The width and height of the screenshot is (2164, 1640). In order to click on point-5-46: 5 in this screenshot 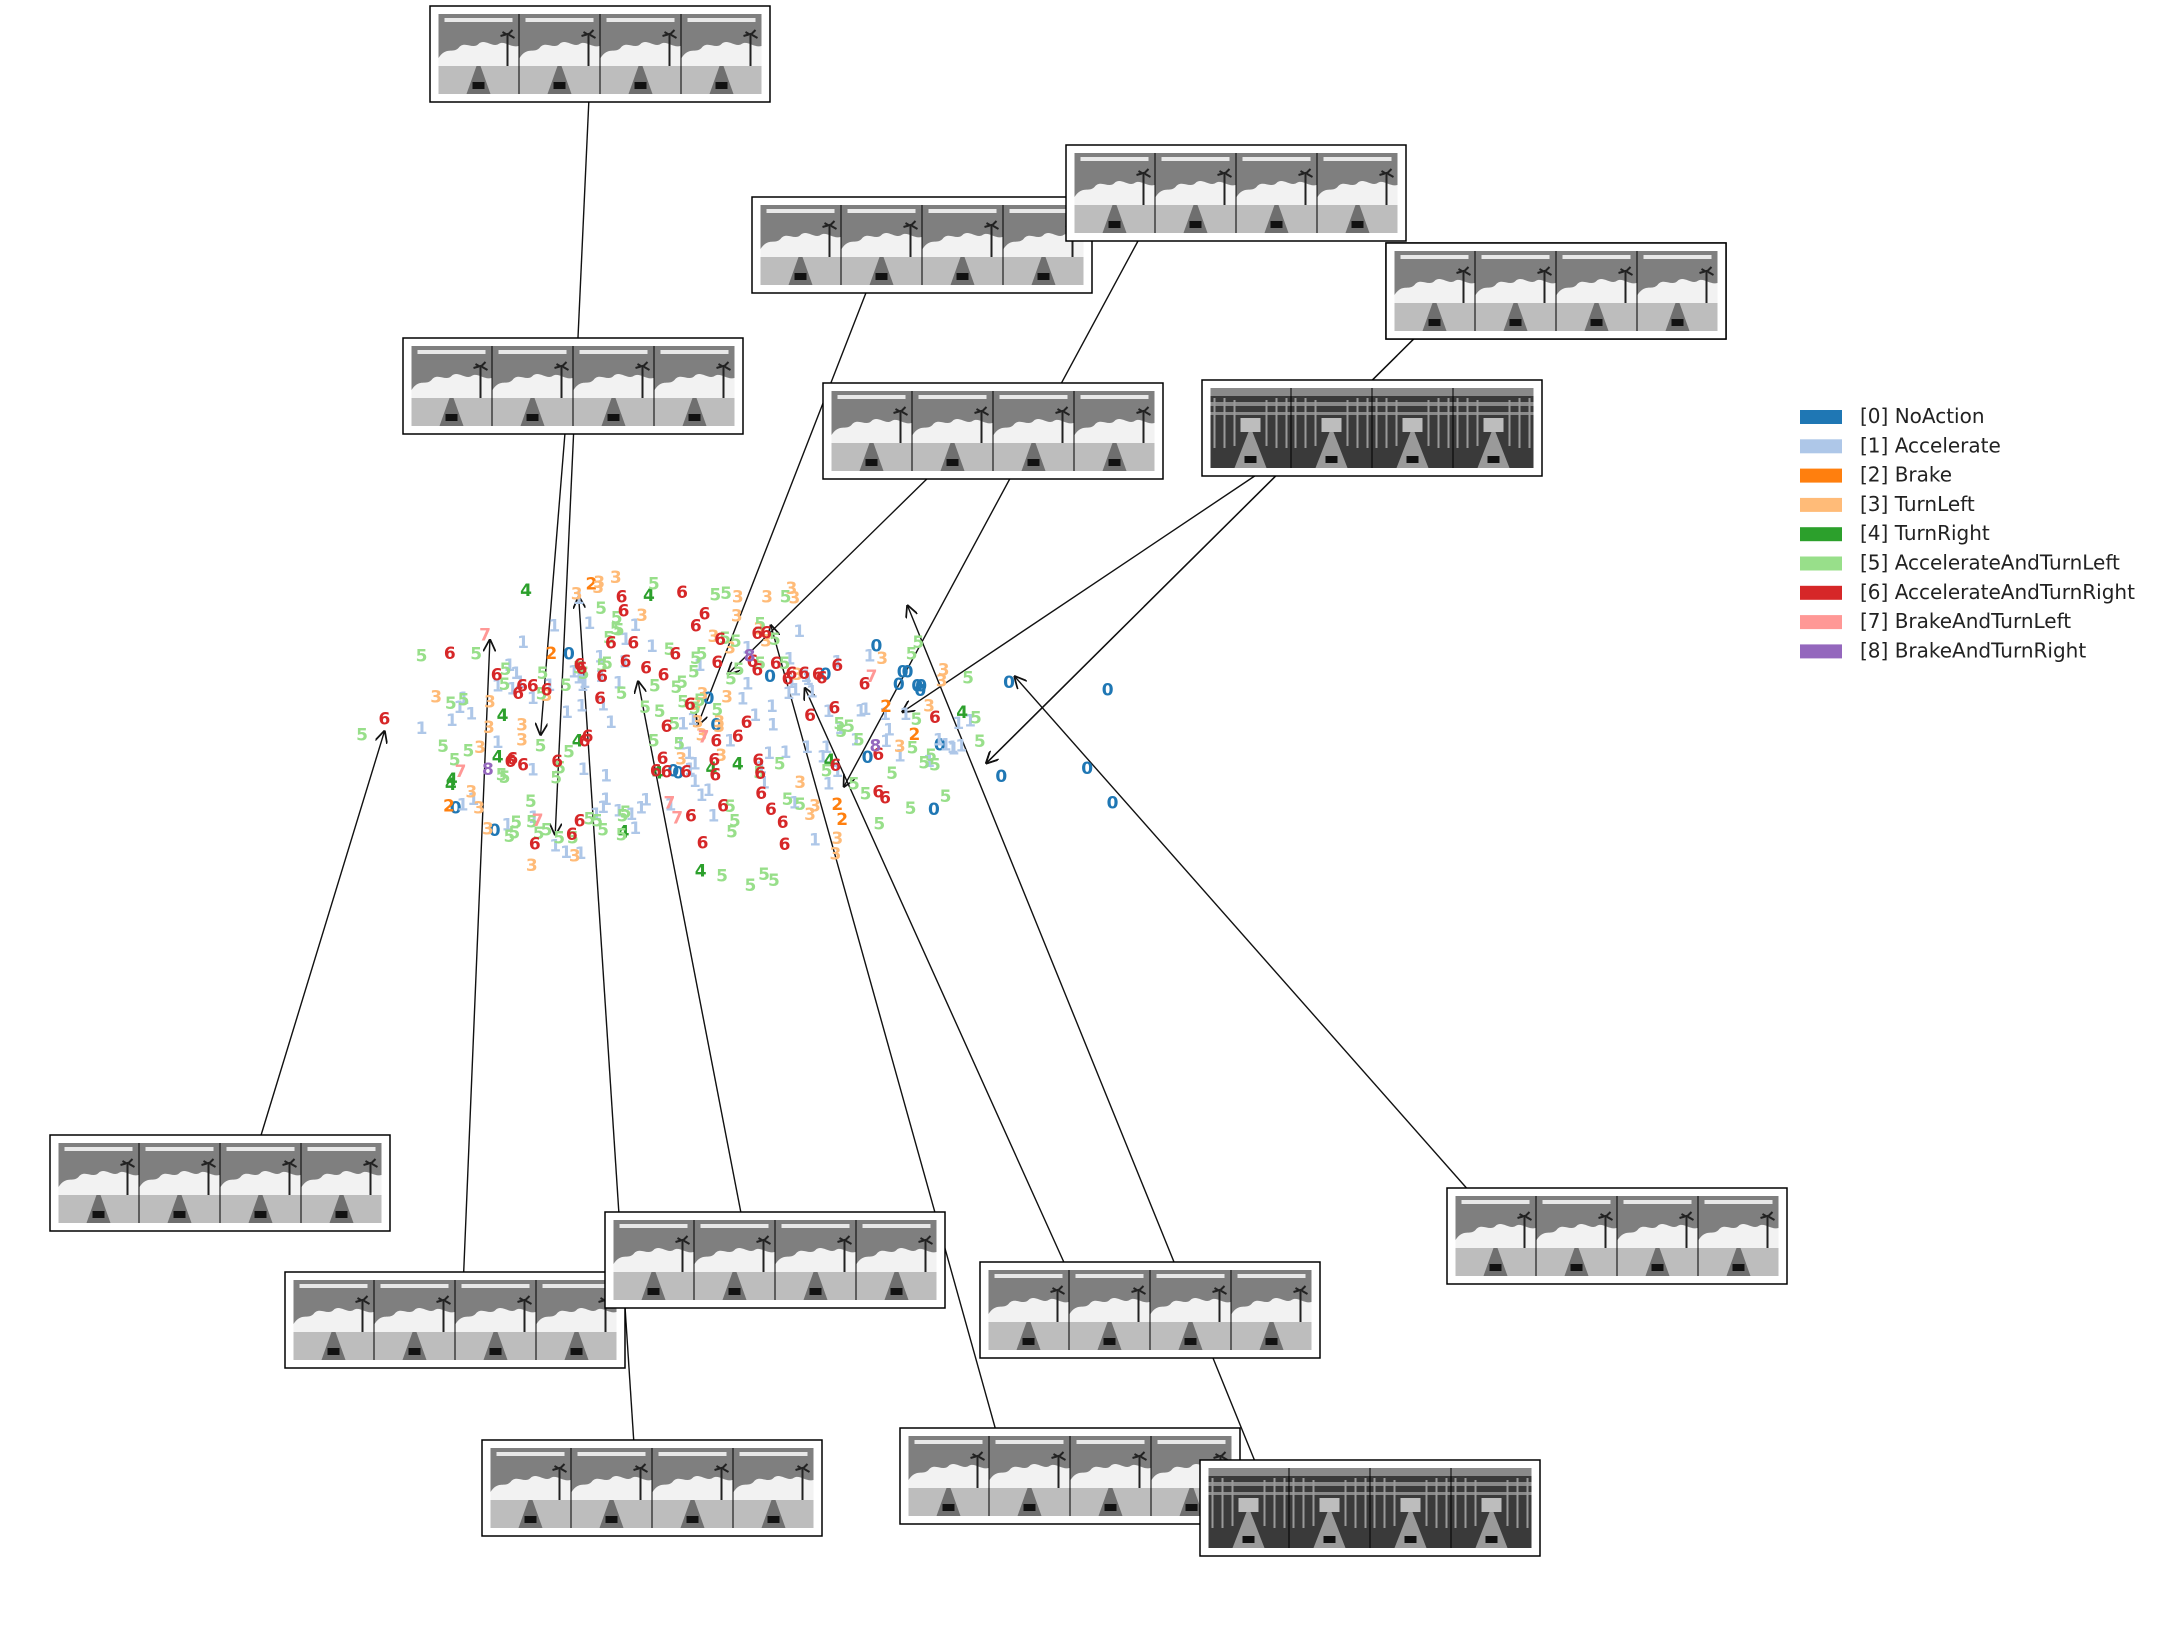, I will do `click(731, 679)`.